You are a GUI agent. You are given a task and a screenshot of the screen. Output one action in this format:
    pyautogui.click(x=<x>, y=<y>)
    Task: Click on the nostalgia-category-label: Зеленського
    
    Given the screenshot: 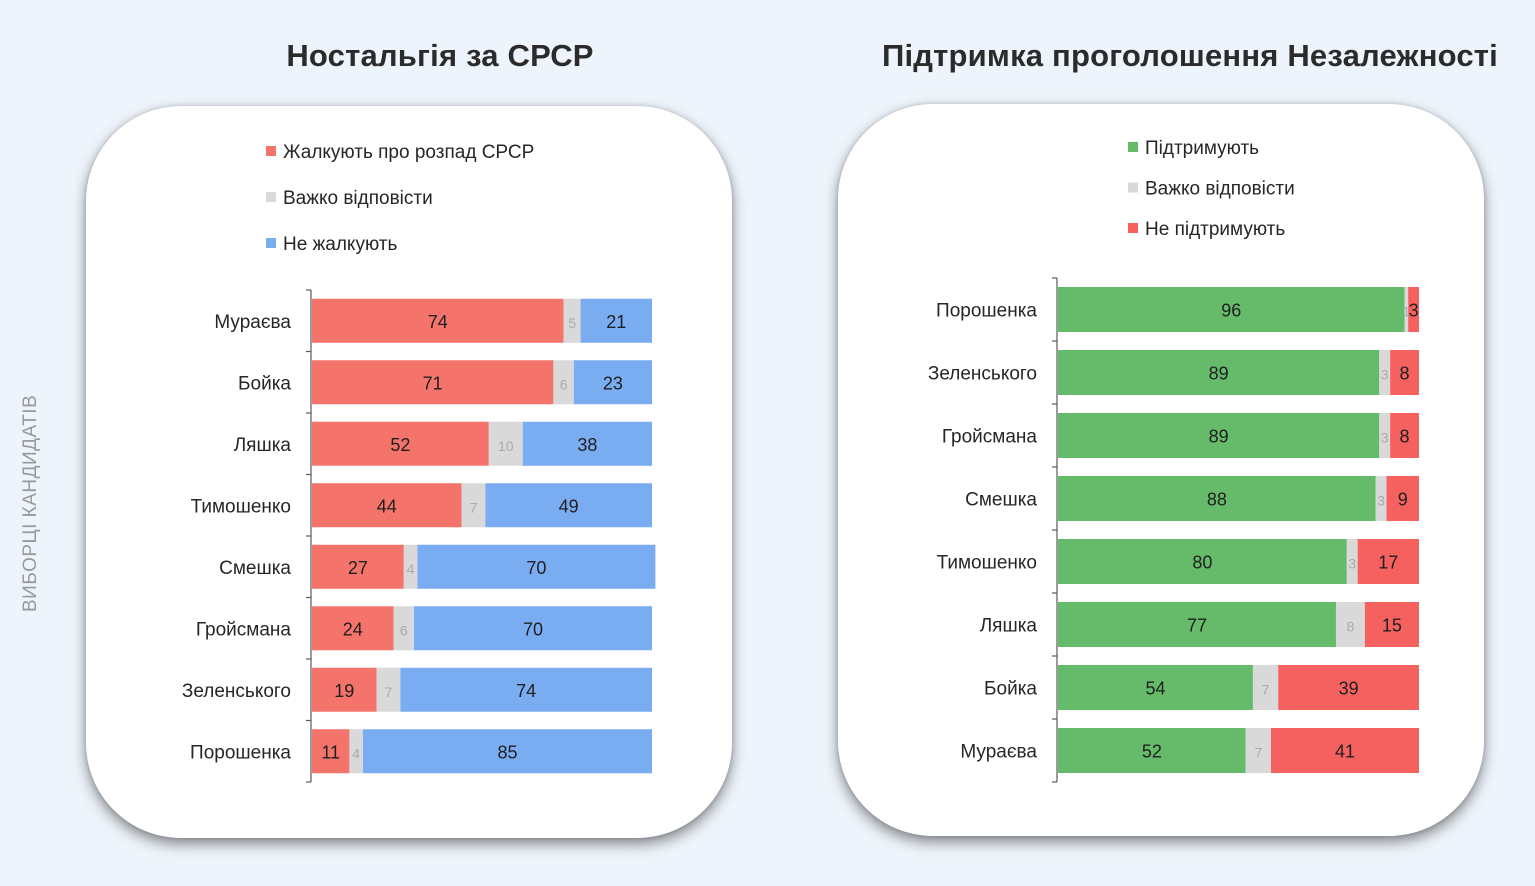 What is the action you would take?
    pyautogui.click(x=236, y=691)
    